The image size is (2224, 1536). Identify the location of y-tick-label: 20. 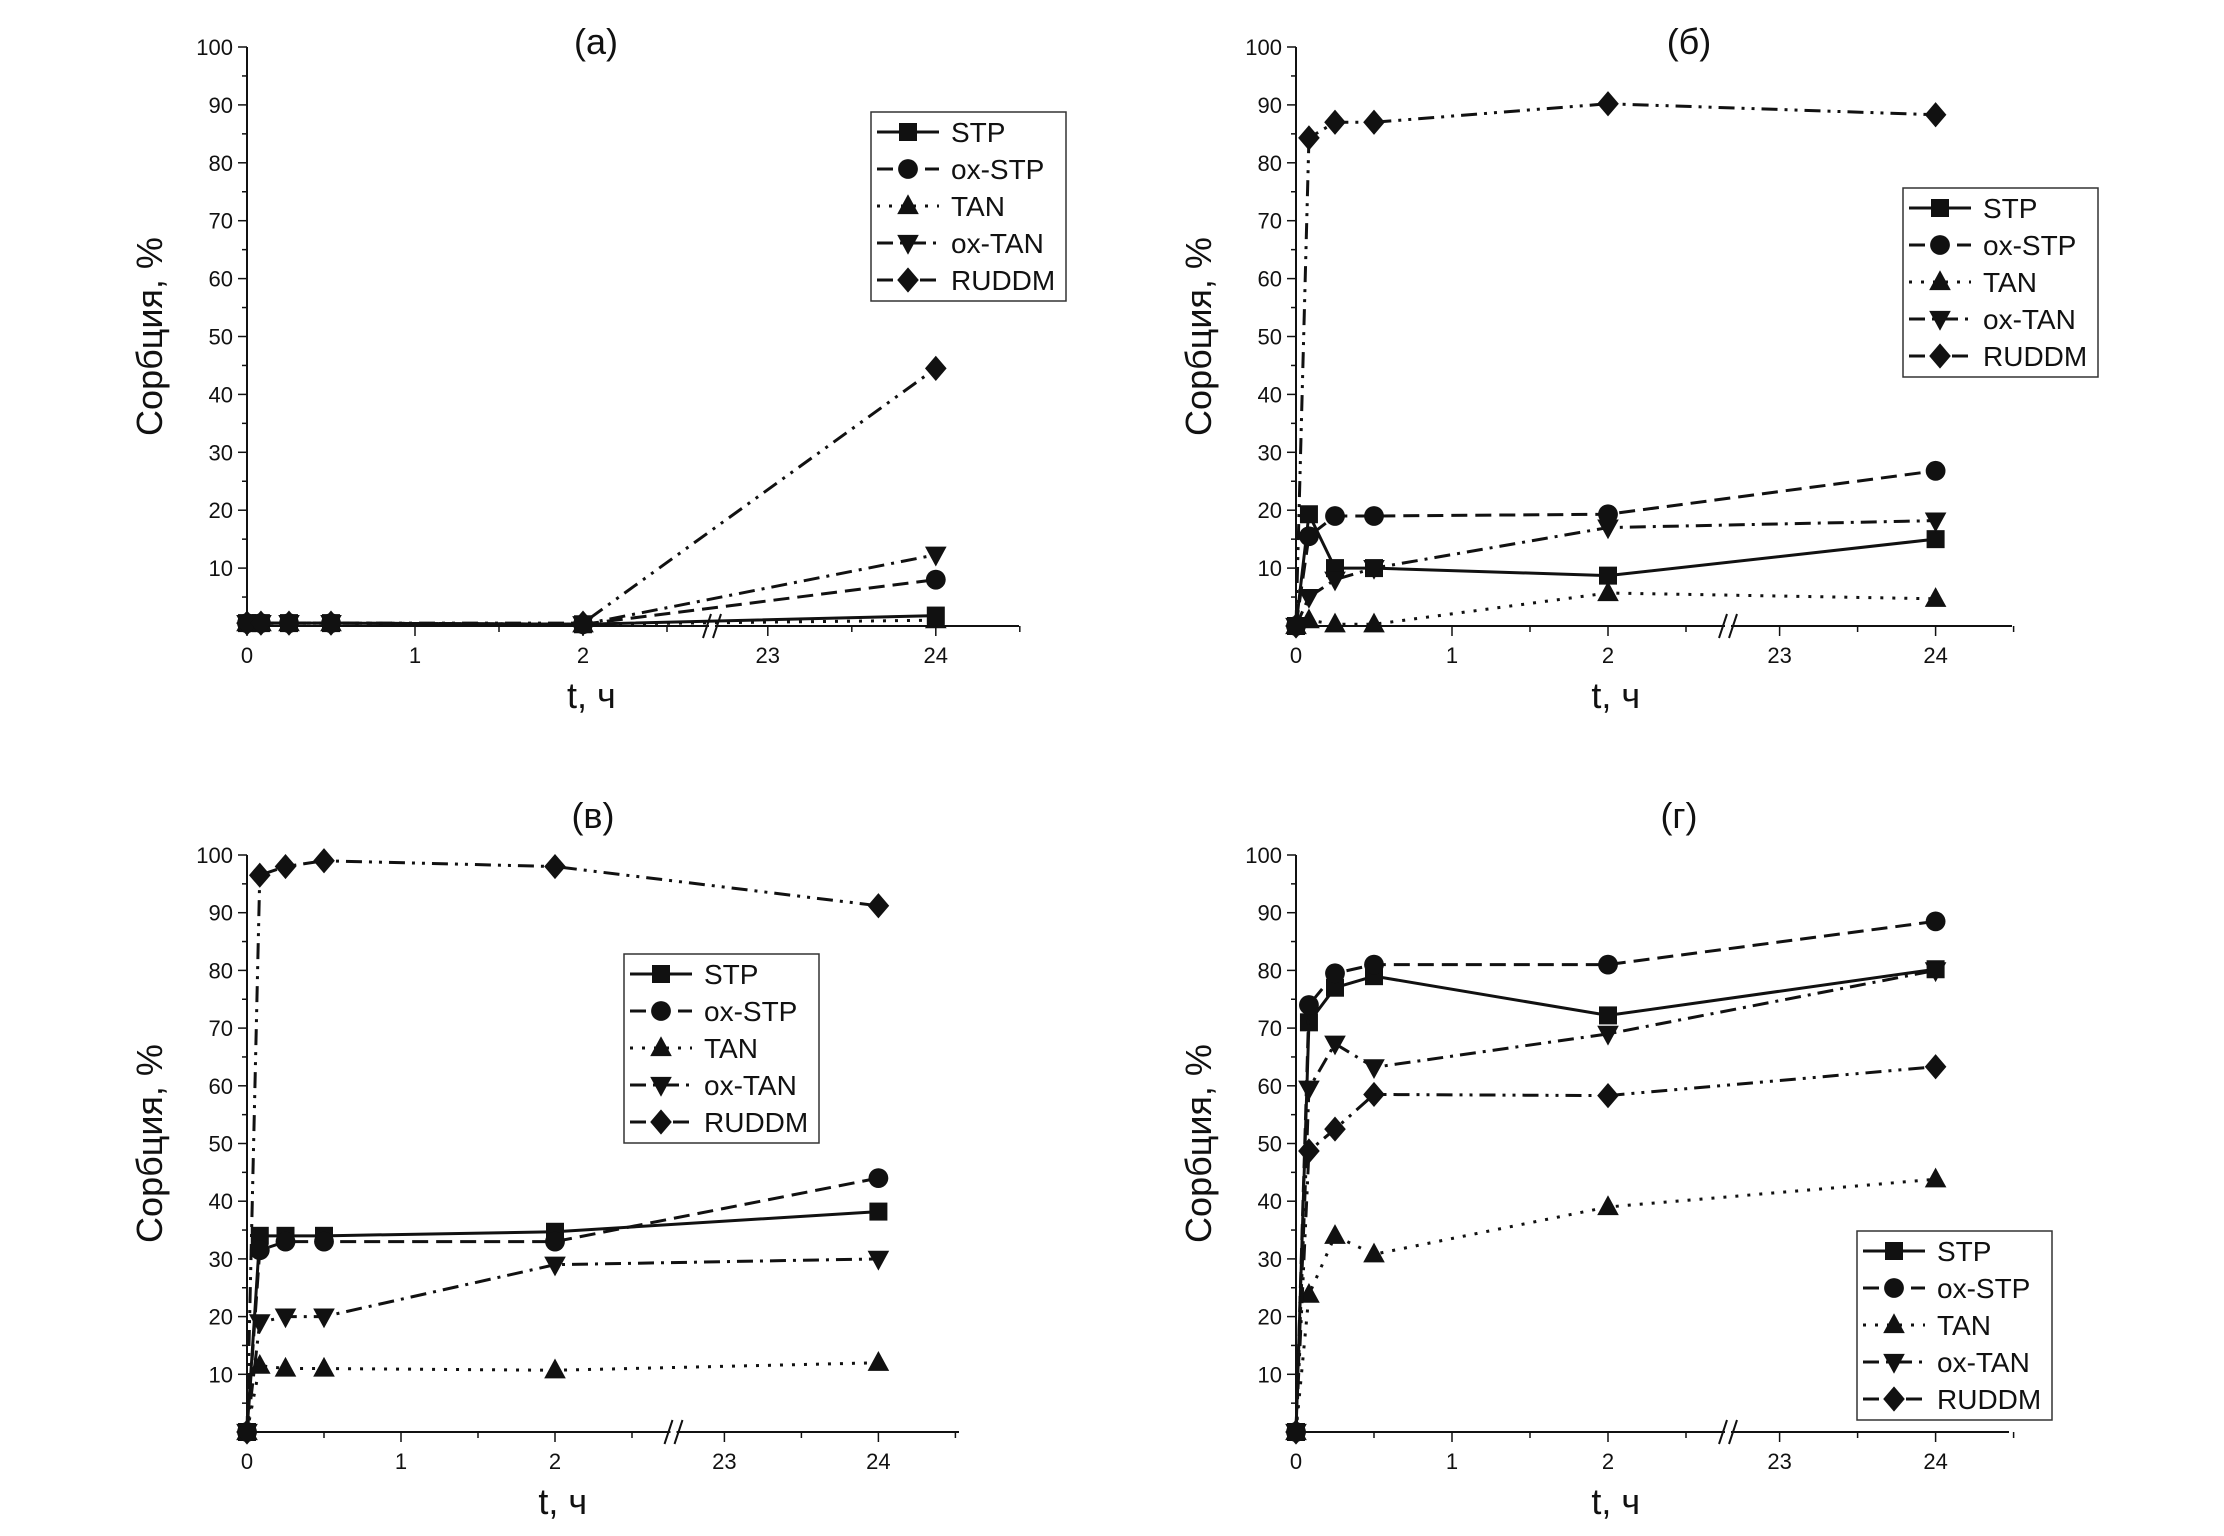
(1270, 510).